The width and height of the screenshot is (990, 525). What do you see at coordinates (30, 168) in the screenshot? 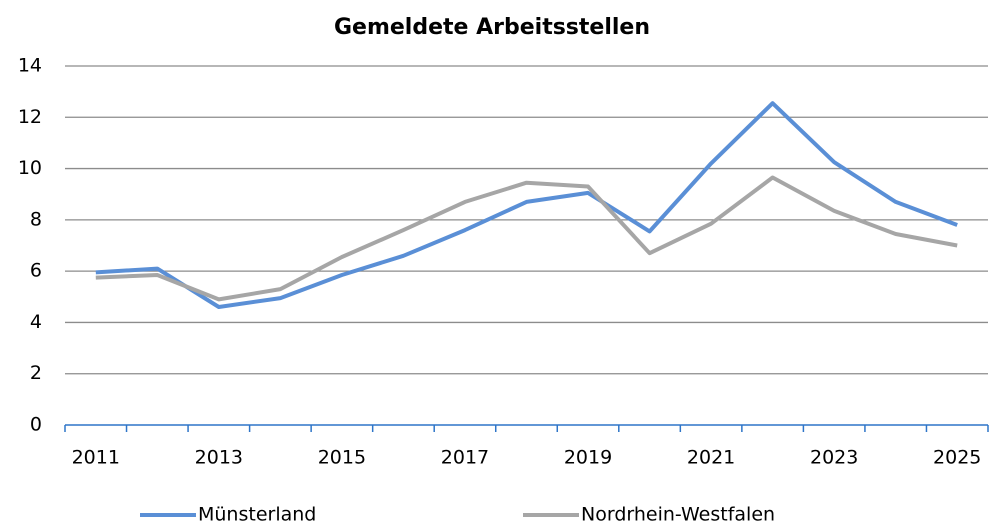
I see `y-tick-label: 10` at bounding box center [30, 168].